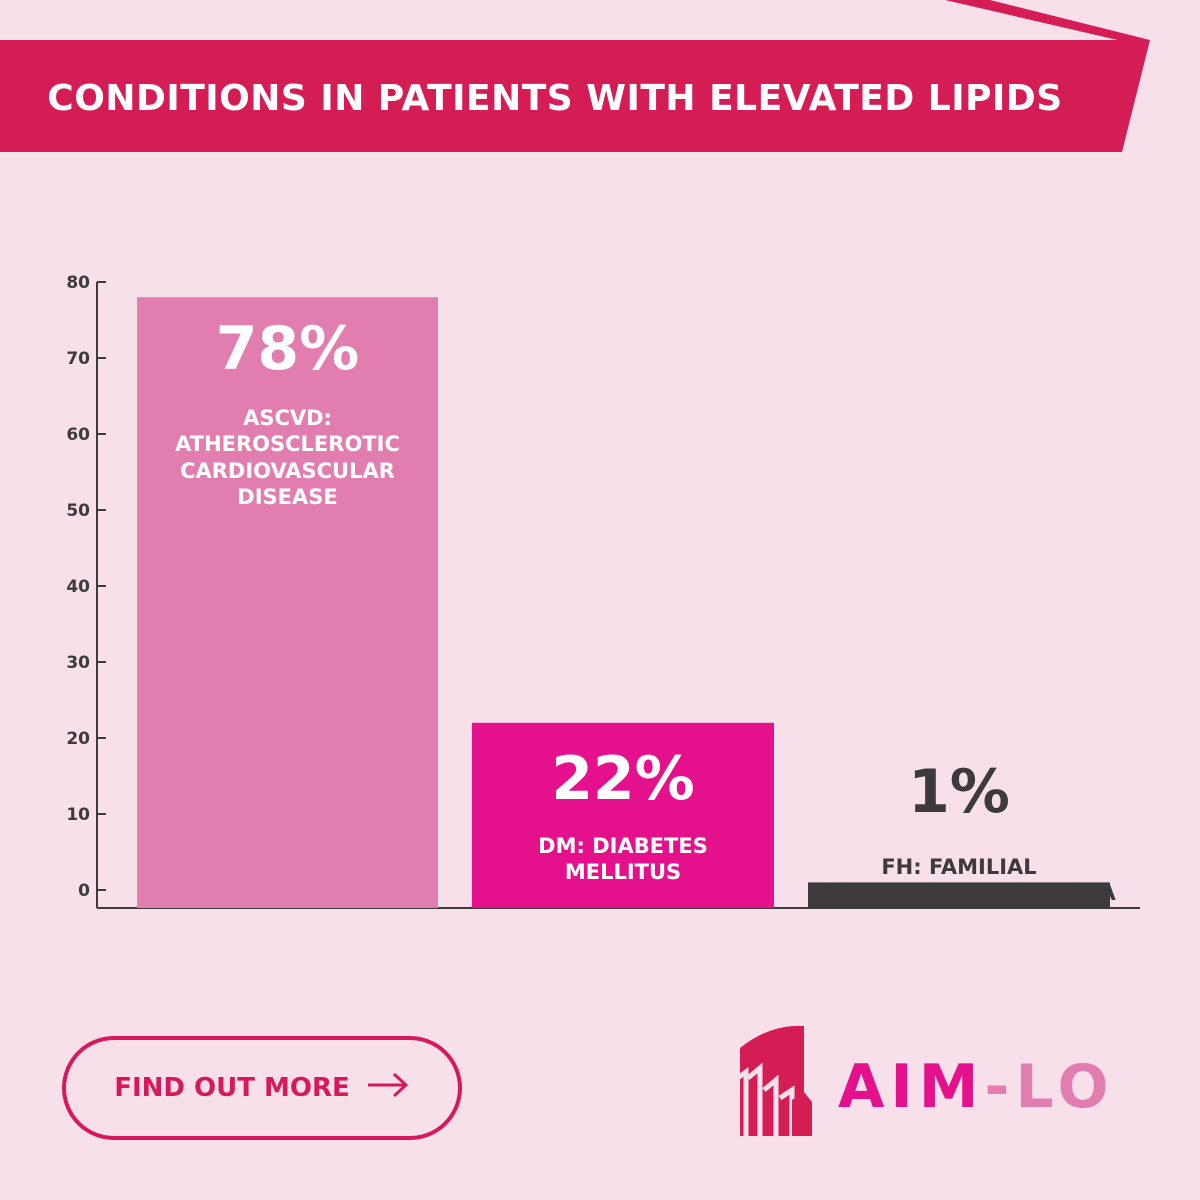 This screenshot has width=1200, height=1200. Describe the element at coordinates (388, 1088) in the screenshot. I see `arrow-right-icon` at that location.